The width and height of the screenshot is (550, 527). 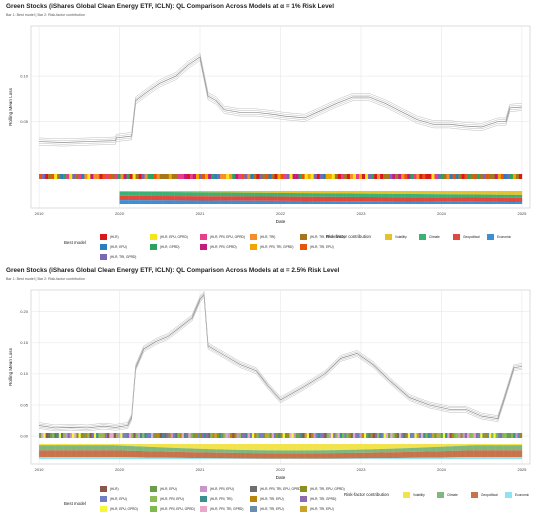 I want to click on legend-title-risk-factor: Risk-factor contribution, so click(x=366, y=494).